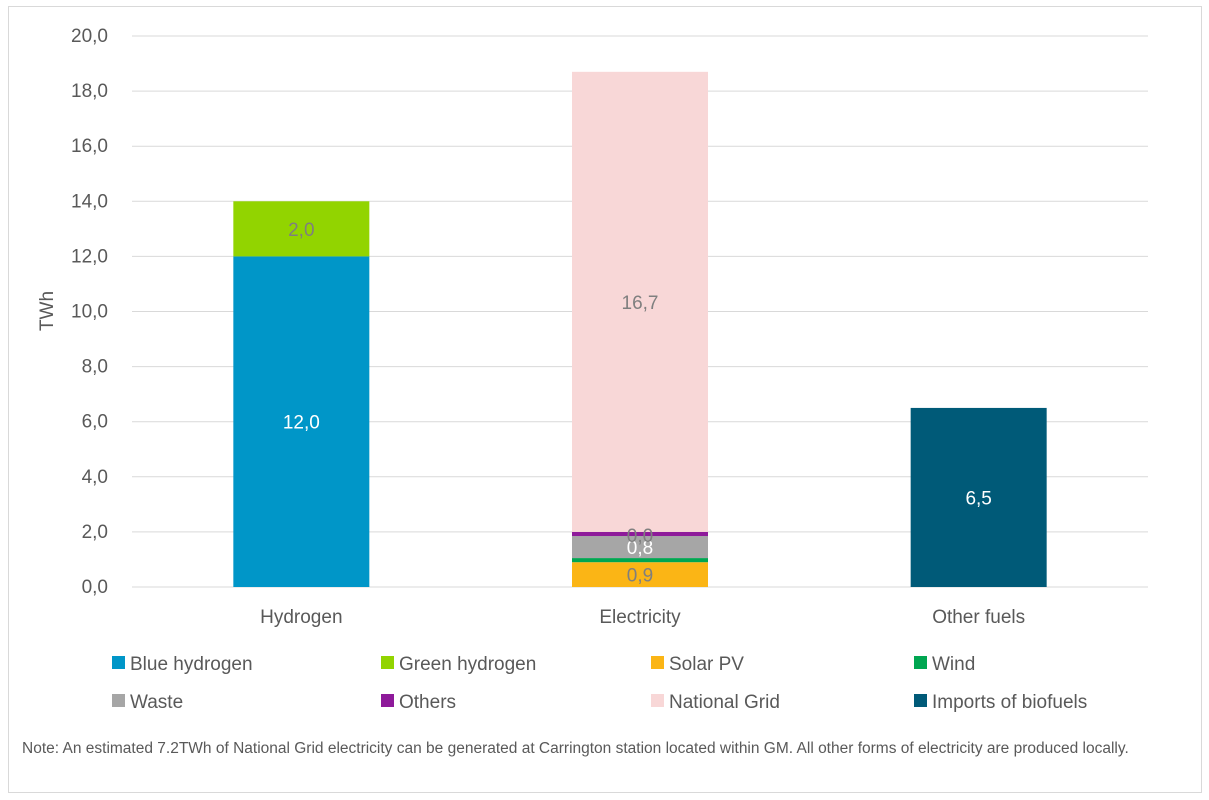 This screenshot has width=1209, height=800. Describe the element at coordinates (156, 702) in the screenshot. I see `legend-label: Waste` at that location.